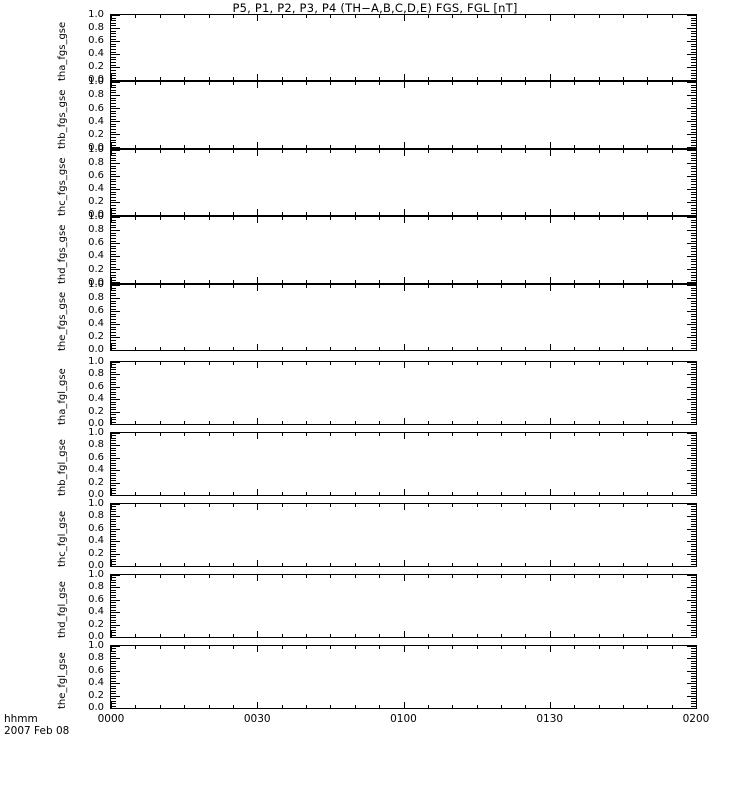 This screenshot has width=750, height=800. Describe the element at coordinates (96, 565) in the screenshot. I see `y-tick-label: 0.0` at that location.